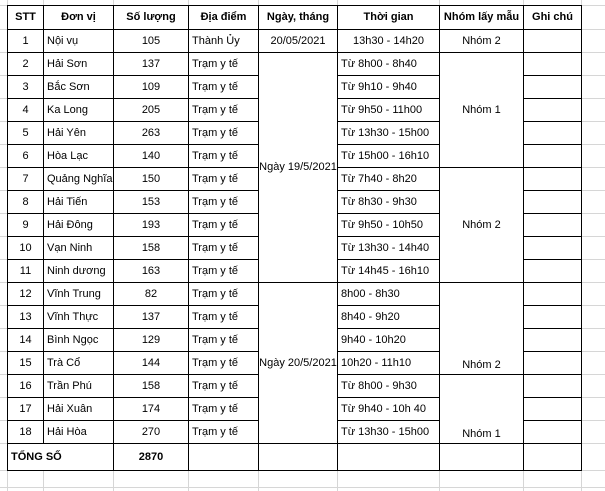  Describe the element at coordinates (224, 18) in the screenshot. I see `header-place: Địa điểm` at that location.